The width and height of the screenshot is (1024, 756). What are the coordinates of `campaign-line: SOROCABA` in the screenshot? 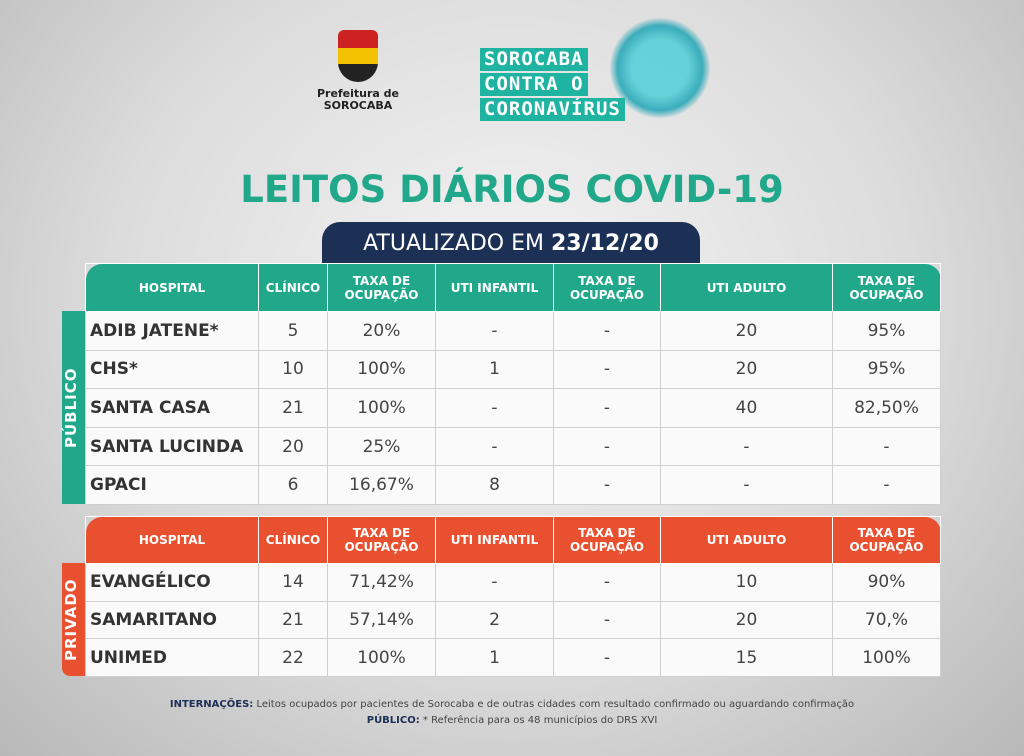 It's located at (534, 59).